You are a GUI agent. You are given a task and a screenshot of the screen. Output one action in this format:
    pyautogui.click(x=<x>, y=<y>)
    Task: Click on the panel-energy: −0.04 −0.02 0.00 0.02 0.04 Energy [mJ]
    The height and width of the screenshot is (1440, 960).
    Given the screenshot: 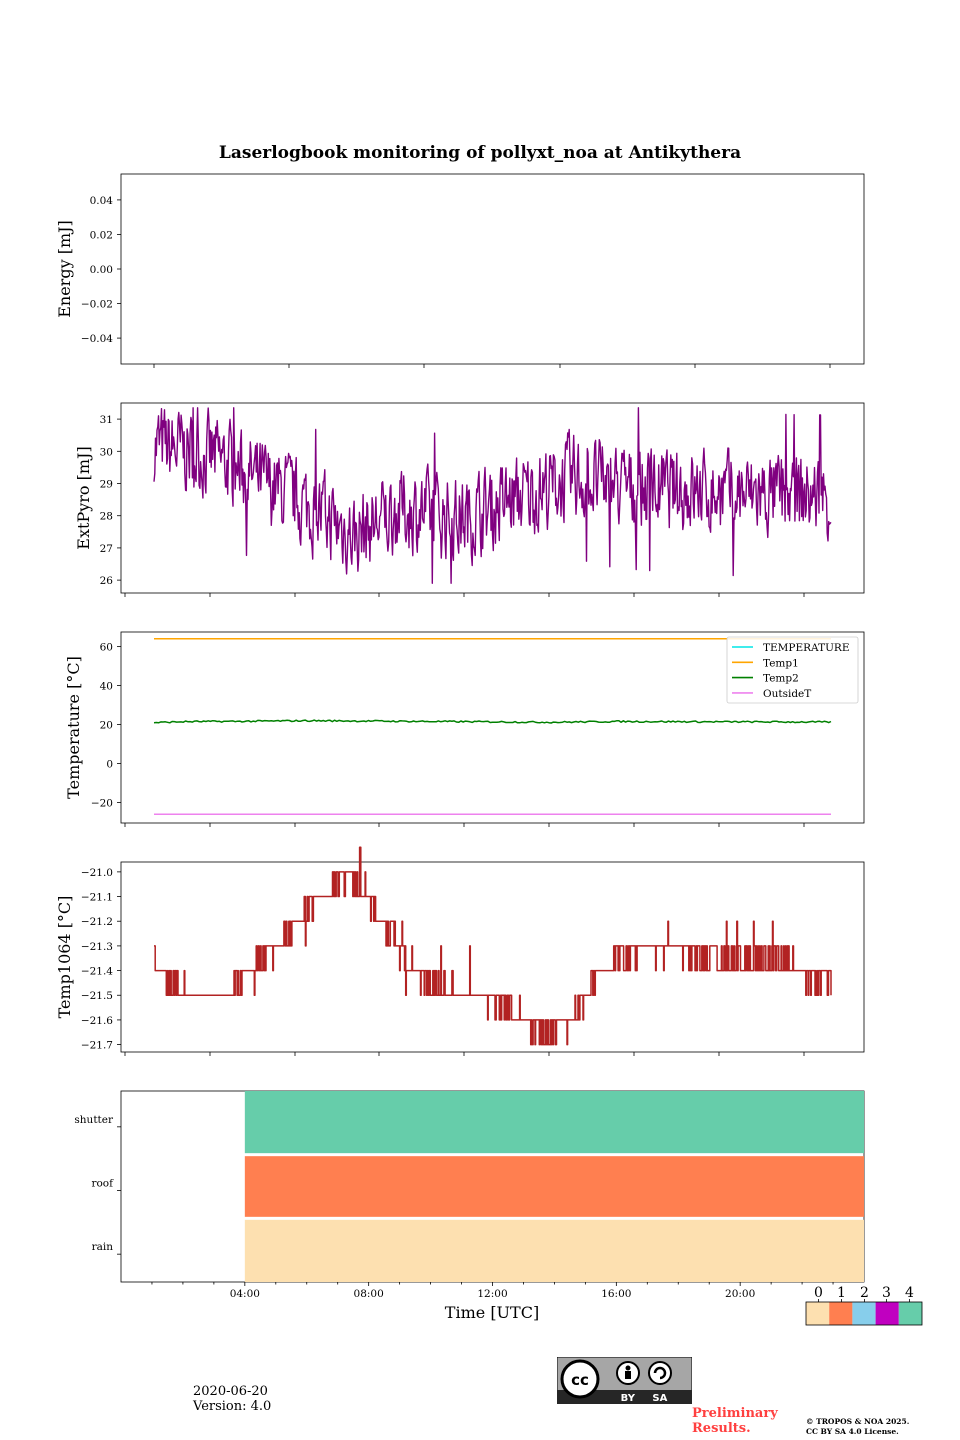 What is the action you would take?
    pyautogui.click(x=460, y=270)
    